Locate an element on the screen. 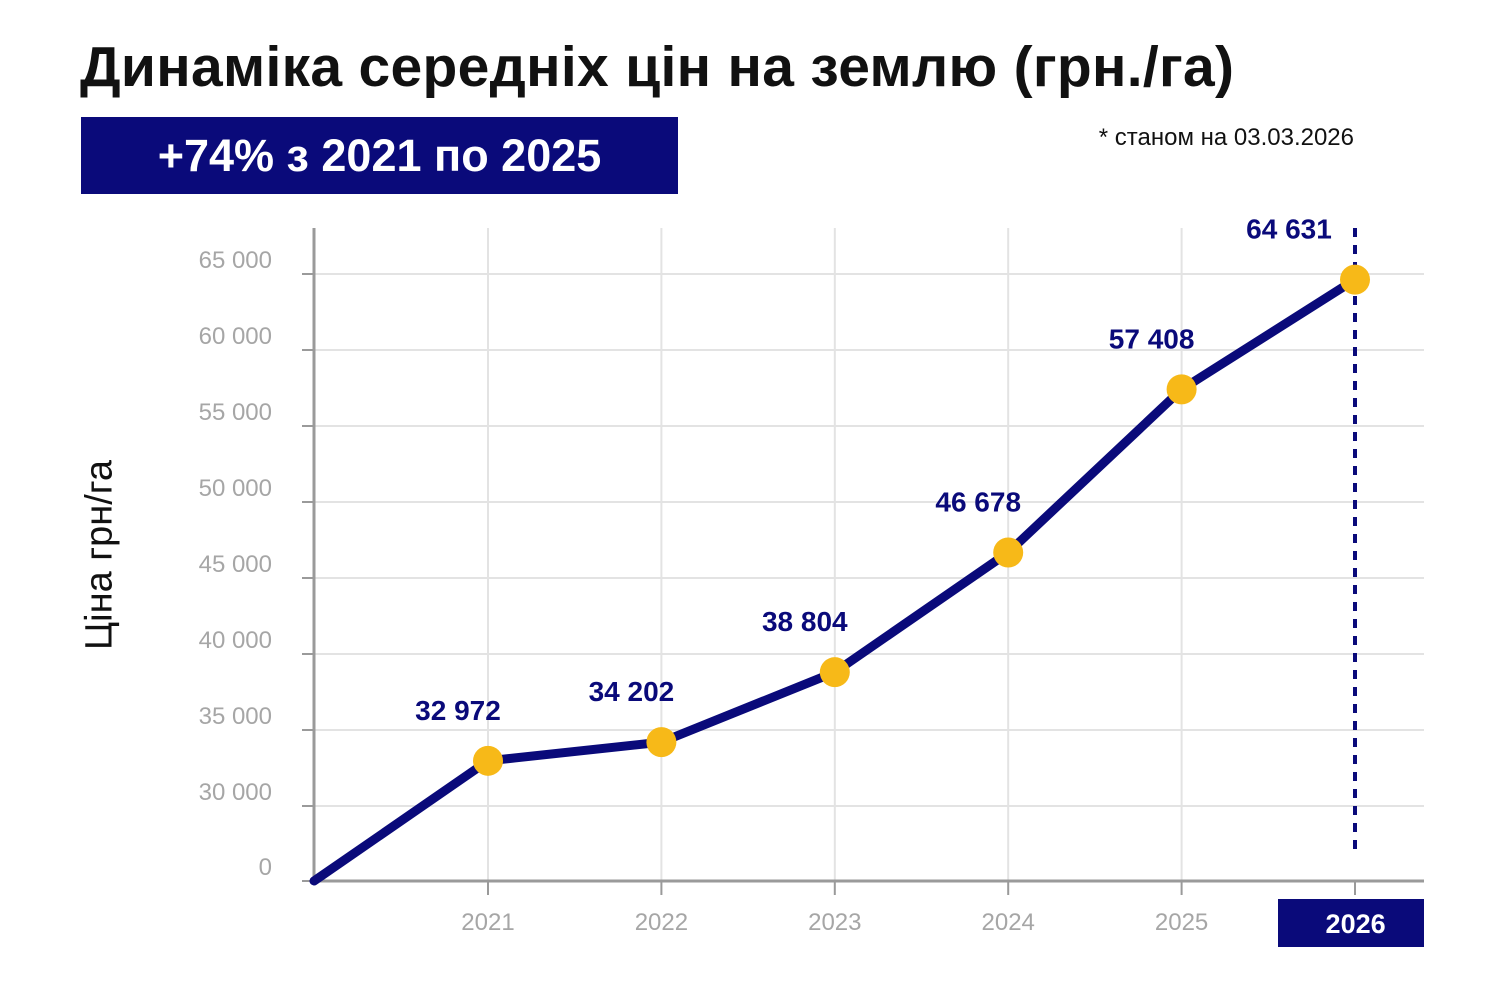  x-tick-label: 2024 is located at coordinates (1008, 922).